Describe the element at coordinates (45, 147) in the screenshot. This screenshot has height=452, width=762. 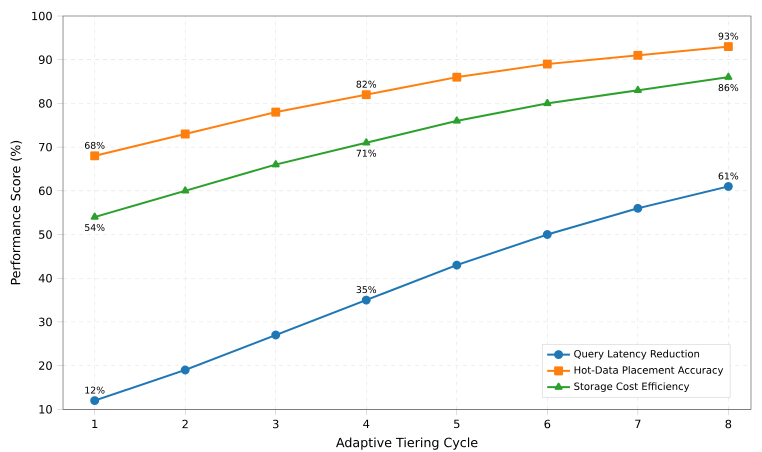
I see `y-tick-label: 70` at that location.